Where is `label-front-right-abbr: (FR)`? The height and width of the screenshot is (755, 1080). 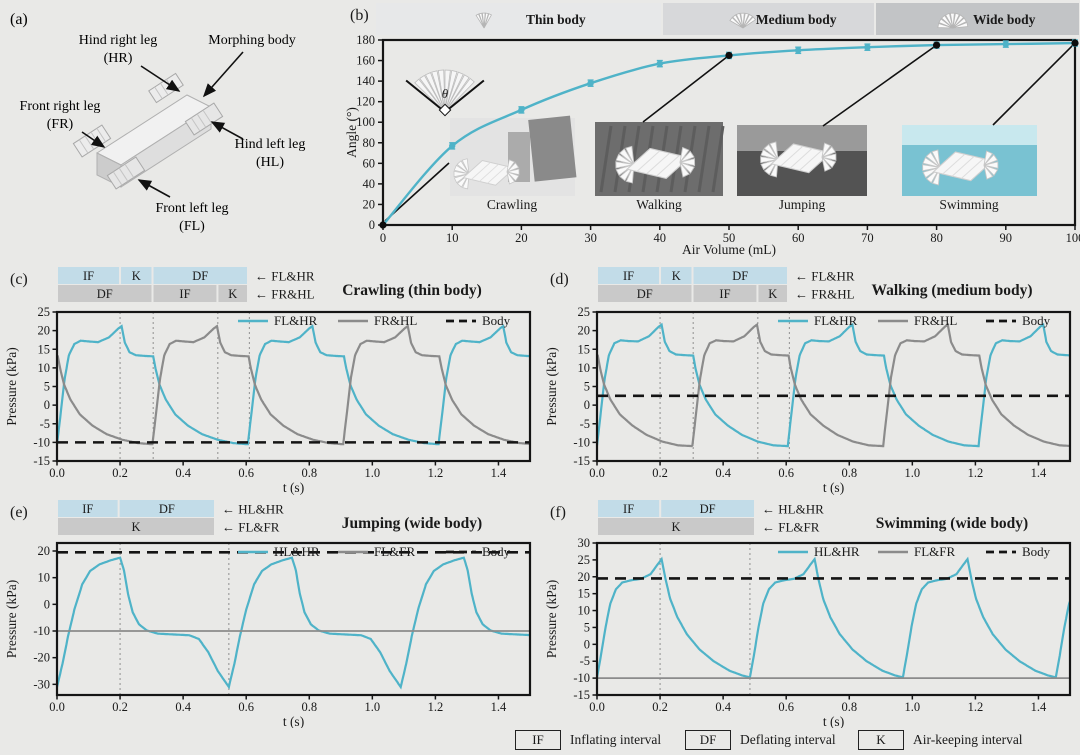
label-front-right-abbr: (FR) is located at coordinates (60, 124).